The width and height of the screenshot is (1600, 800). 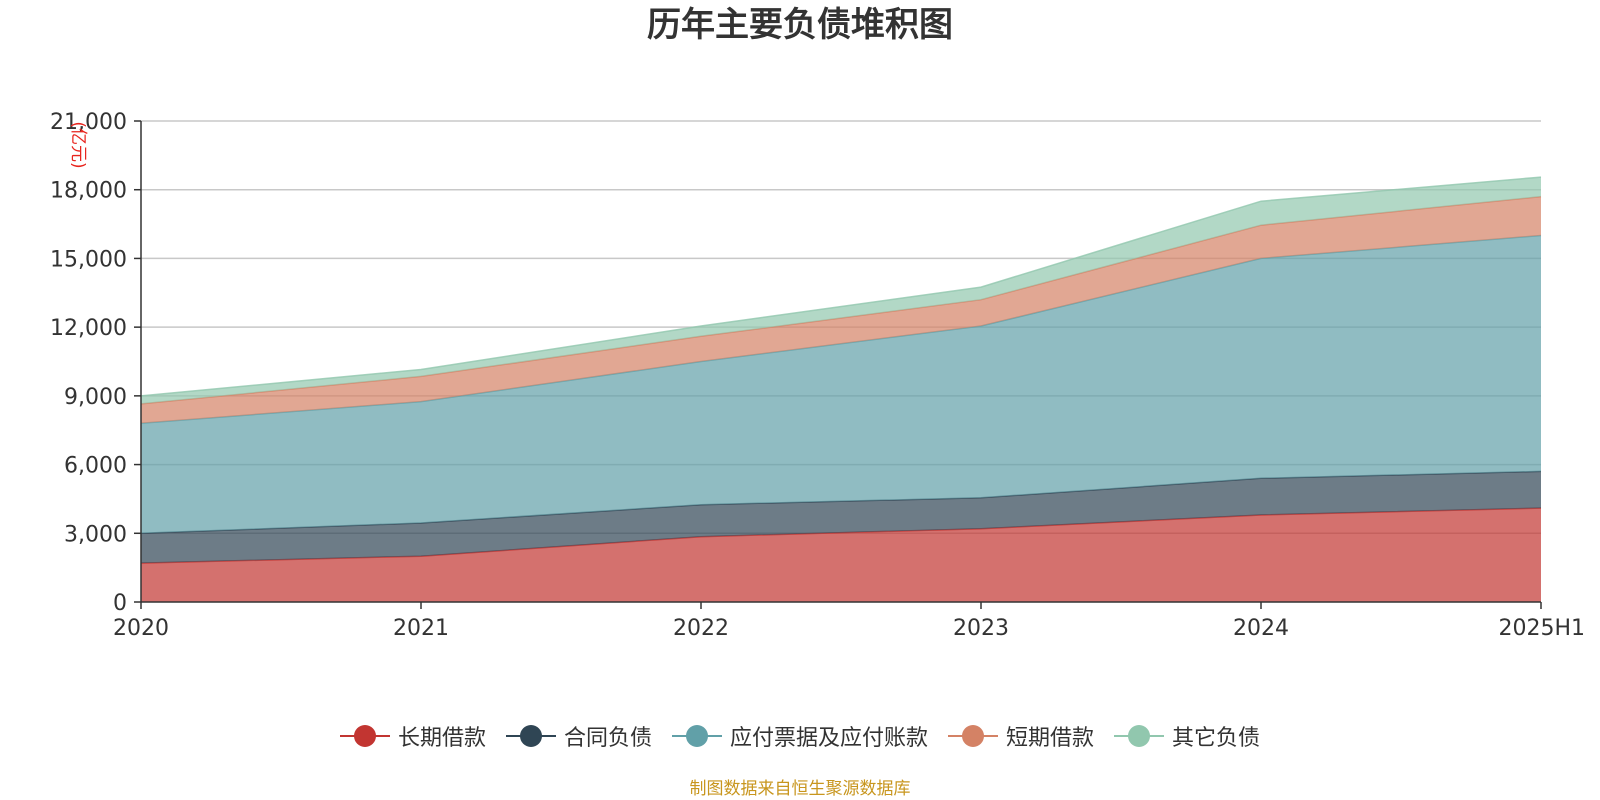 What do you see at coordinates (88, 191) in the screenshot?
I see `y-tick-label-6: 18,000` at bounding box center [88, 191].